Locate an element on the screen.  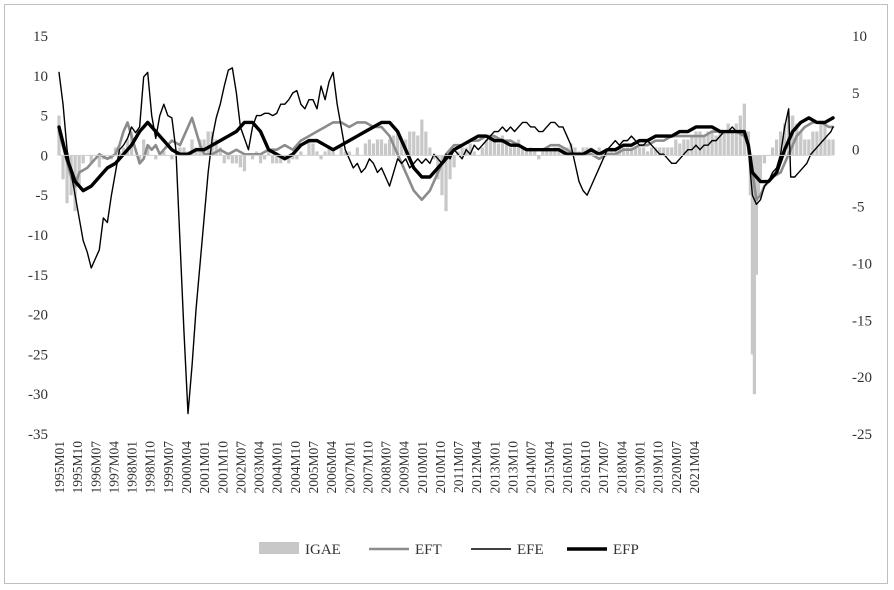
x-tick-label: 1998M10 is located at coordinates (150, 467).